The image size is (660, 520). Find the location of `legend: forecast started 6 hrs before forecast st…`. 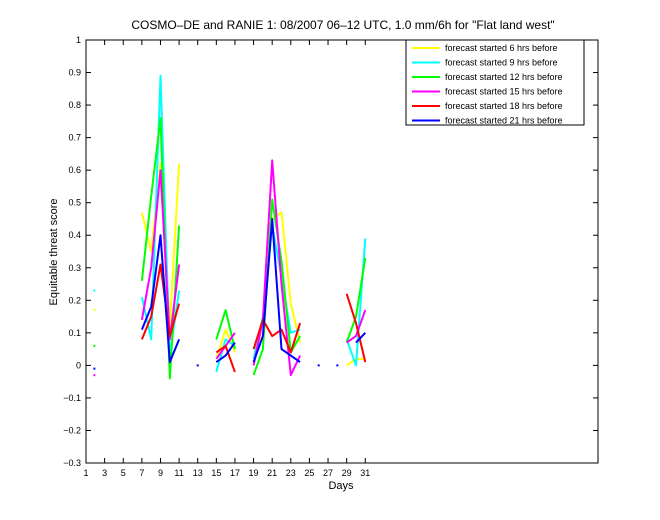

legend: forecast started 6 hrs before forecast st… is located at coordinates (495, 82).